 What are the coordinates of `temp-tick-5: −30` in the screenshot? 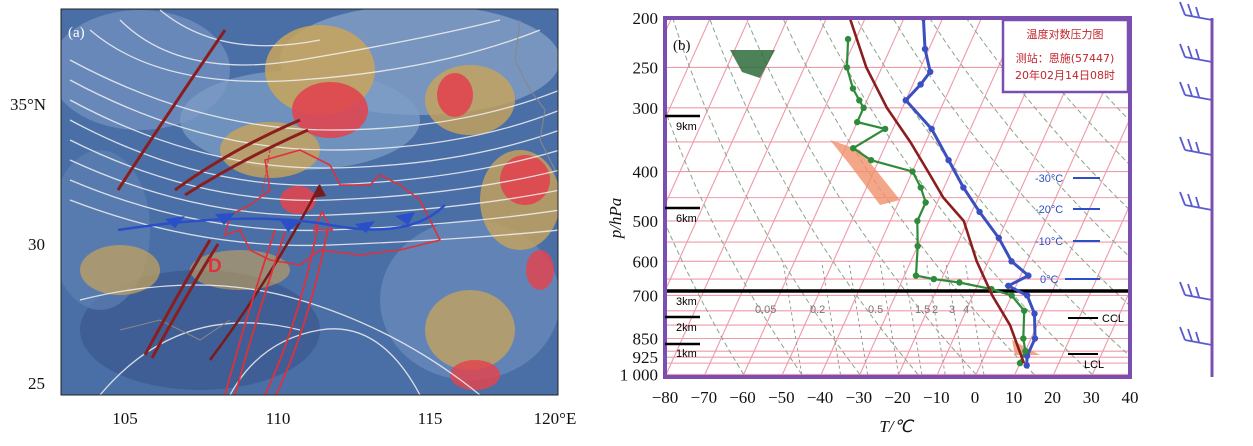 It's located at (859, 397).